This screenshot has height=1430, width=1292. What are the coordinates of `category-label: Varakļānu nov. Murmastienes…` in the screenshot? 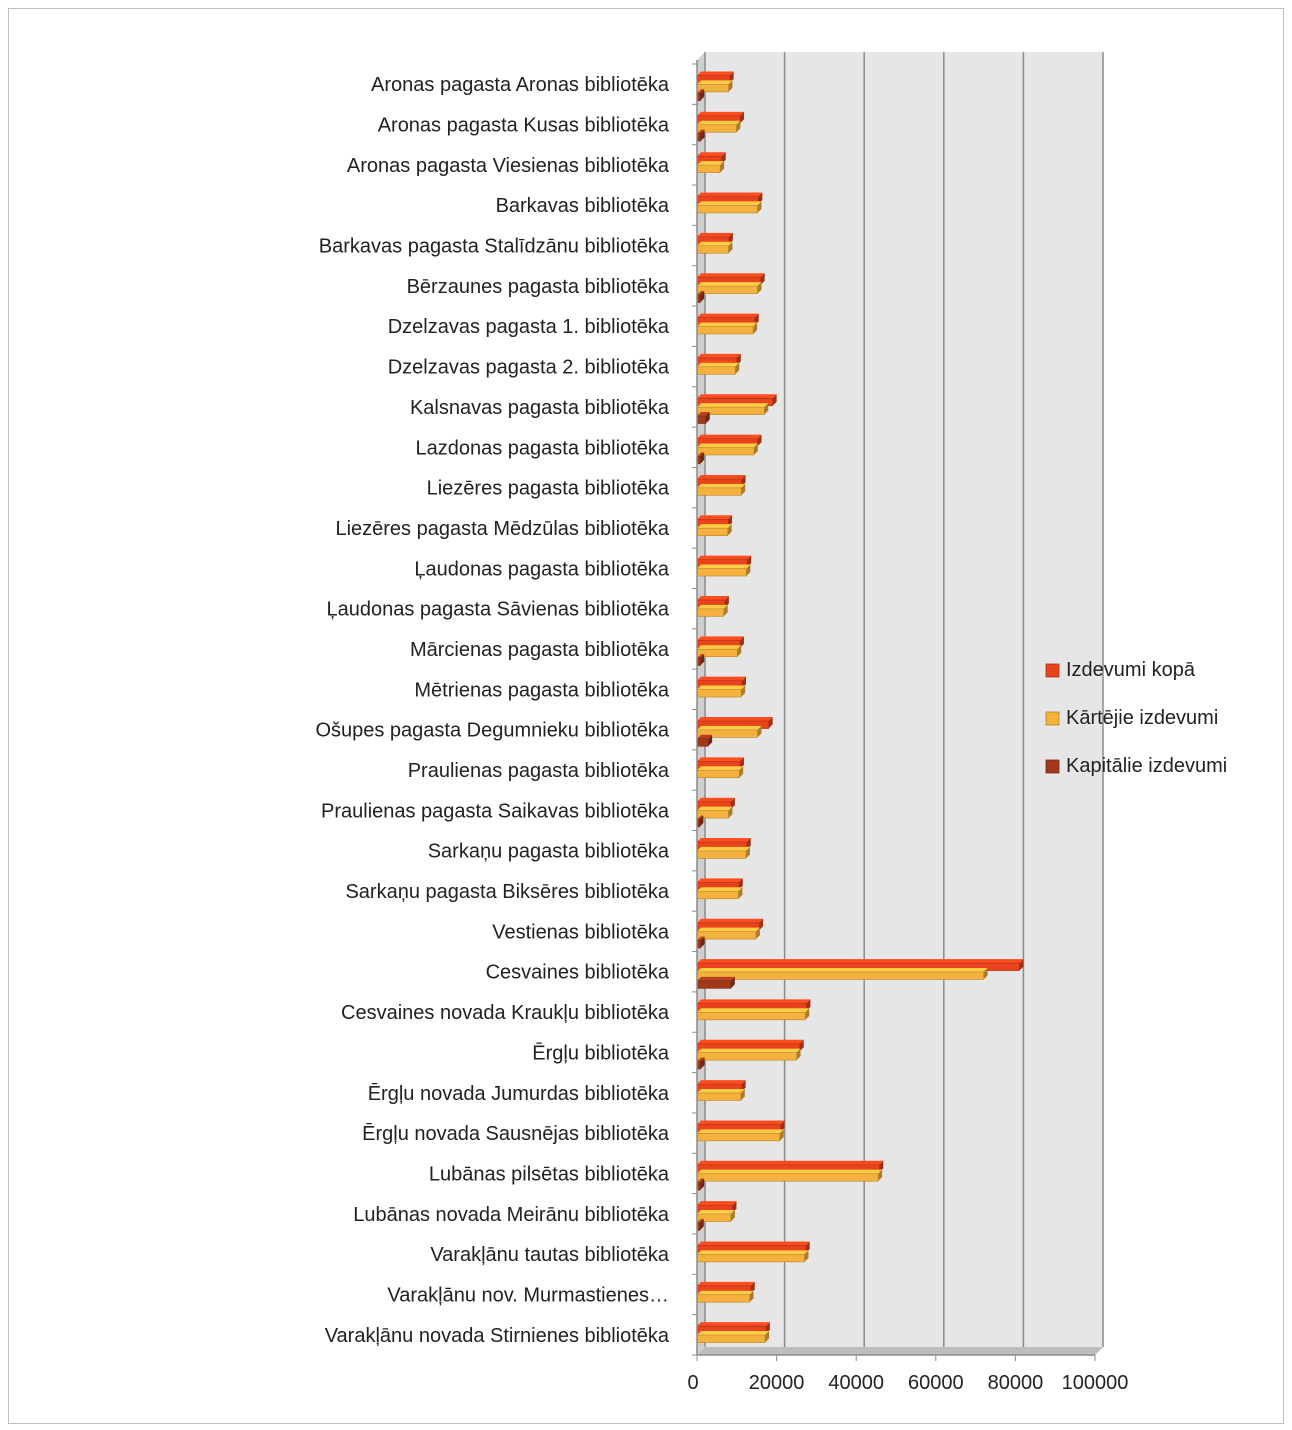 It's located at (528, 1295).